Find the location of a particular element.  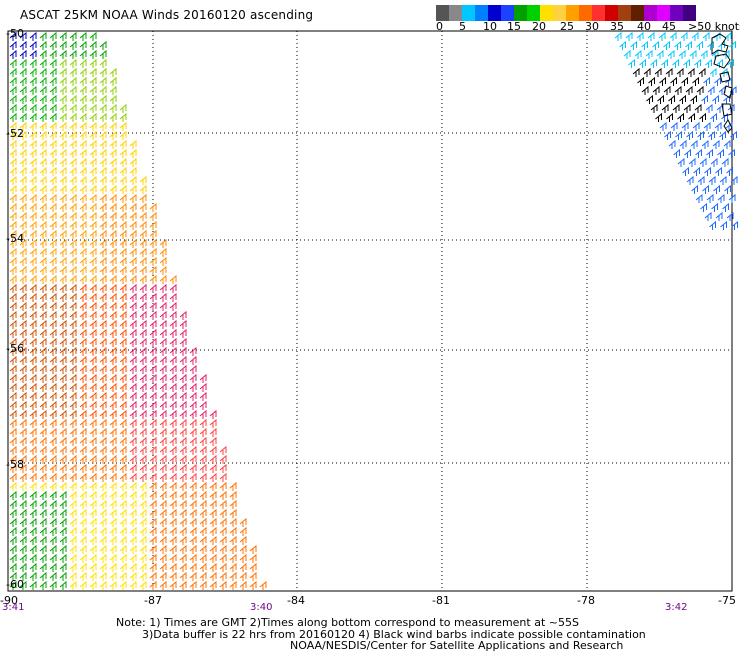

colorbar-label: 35 is located at coordinates (617, 26).